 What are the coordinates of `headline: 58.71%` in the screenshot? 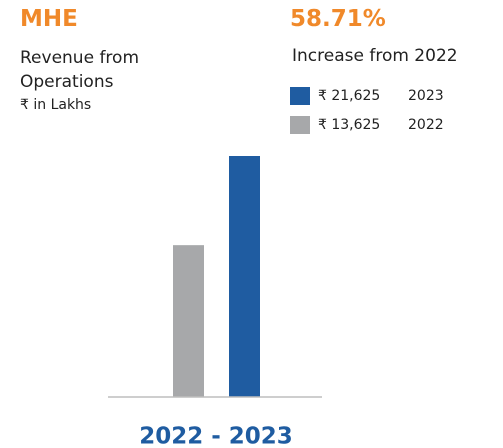 It's located at (338, 19).